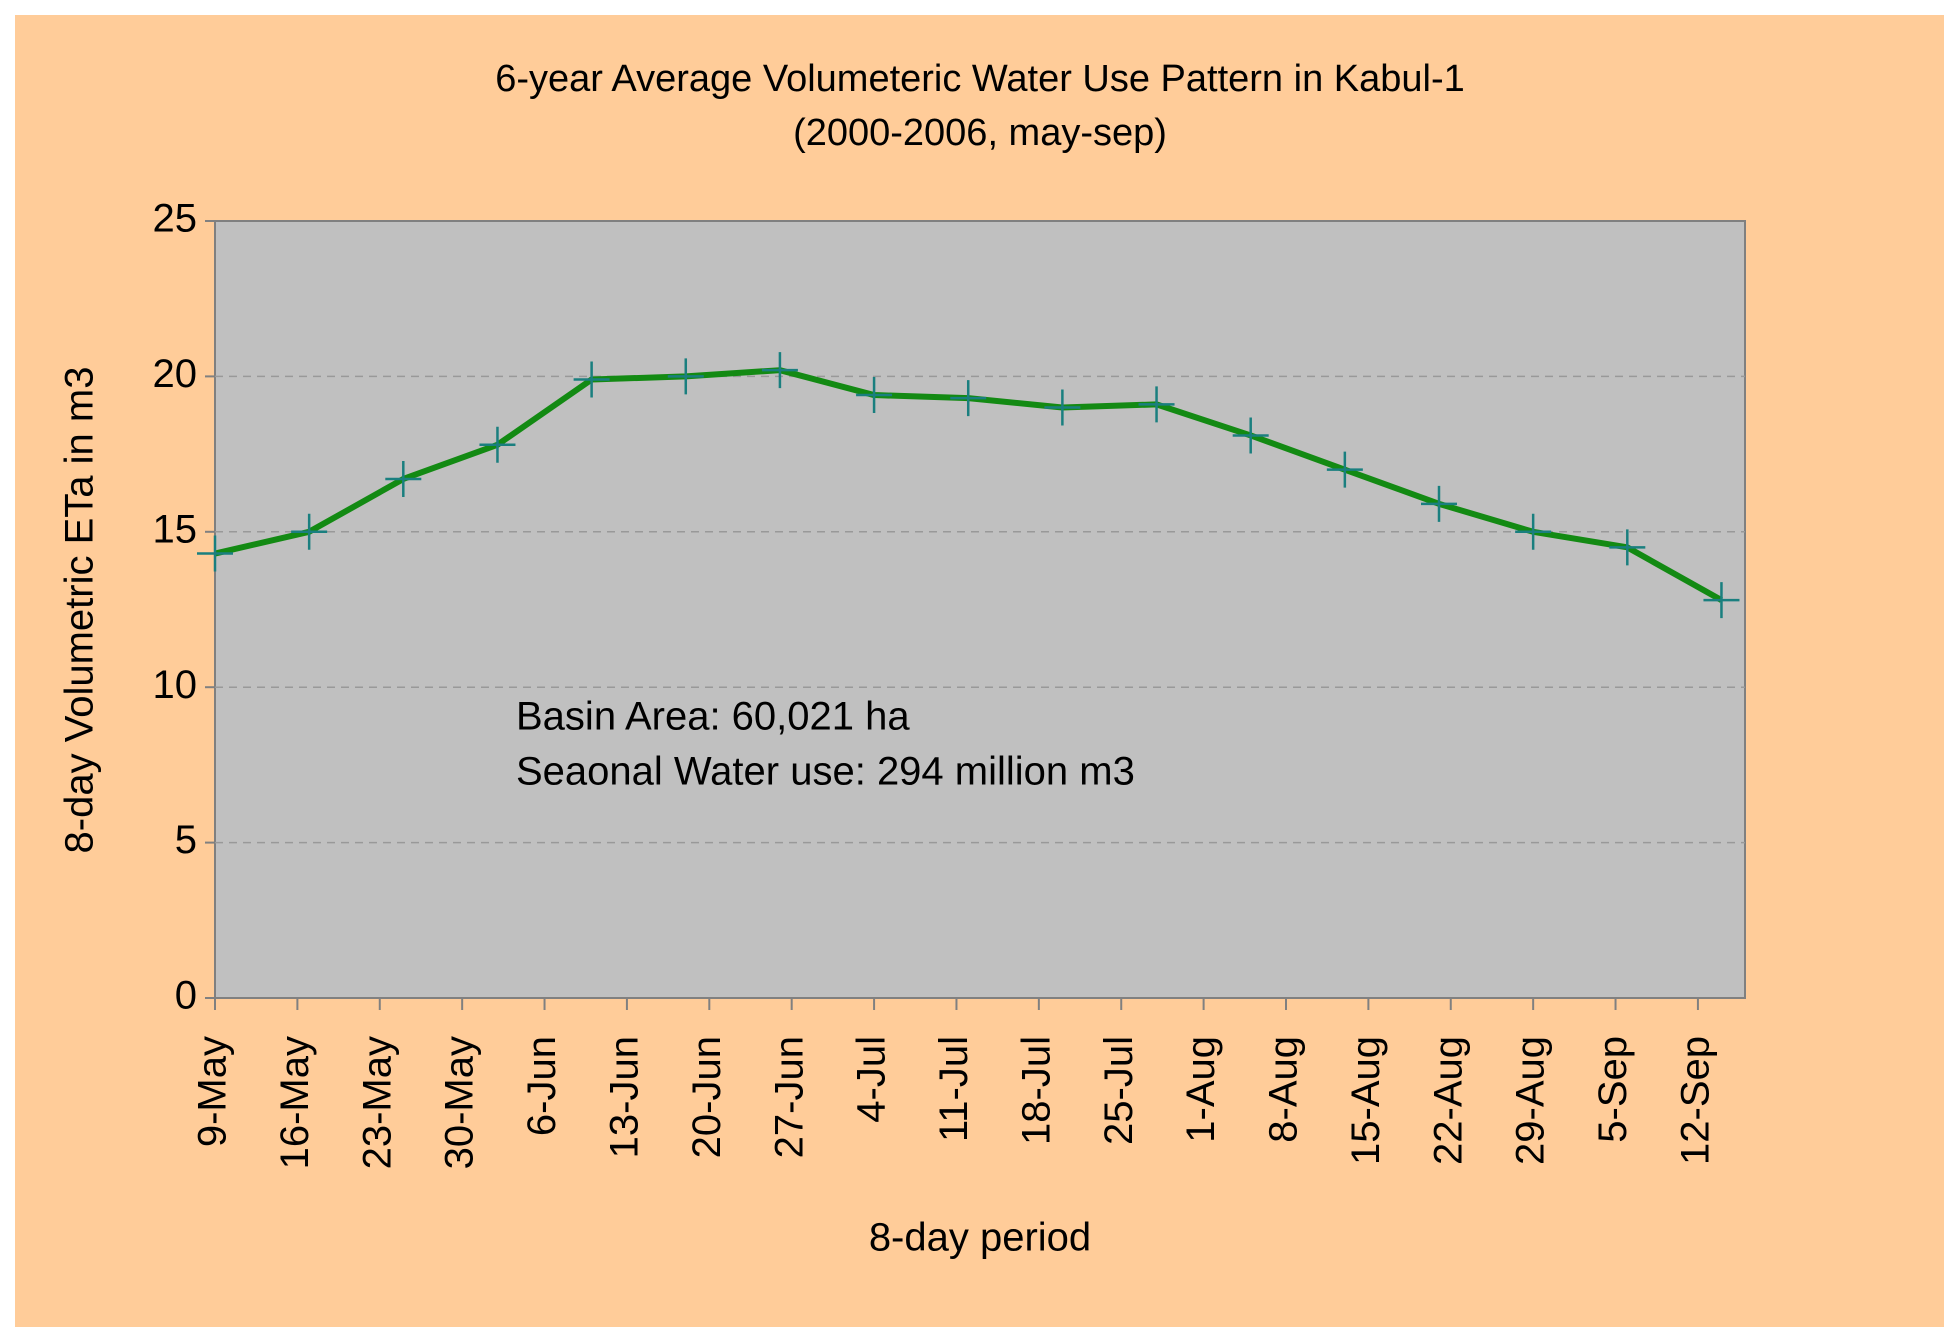 This screenshot has width=1959, height=1342. Describe the element at coordinates (954, 1089) in the screenshot. I see `x-tick-label: 11-Jul` at that location.